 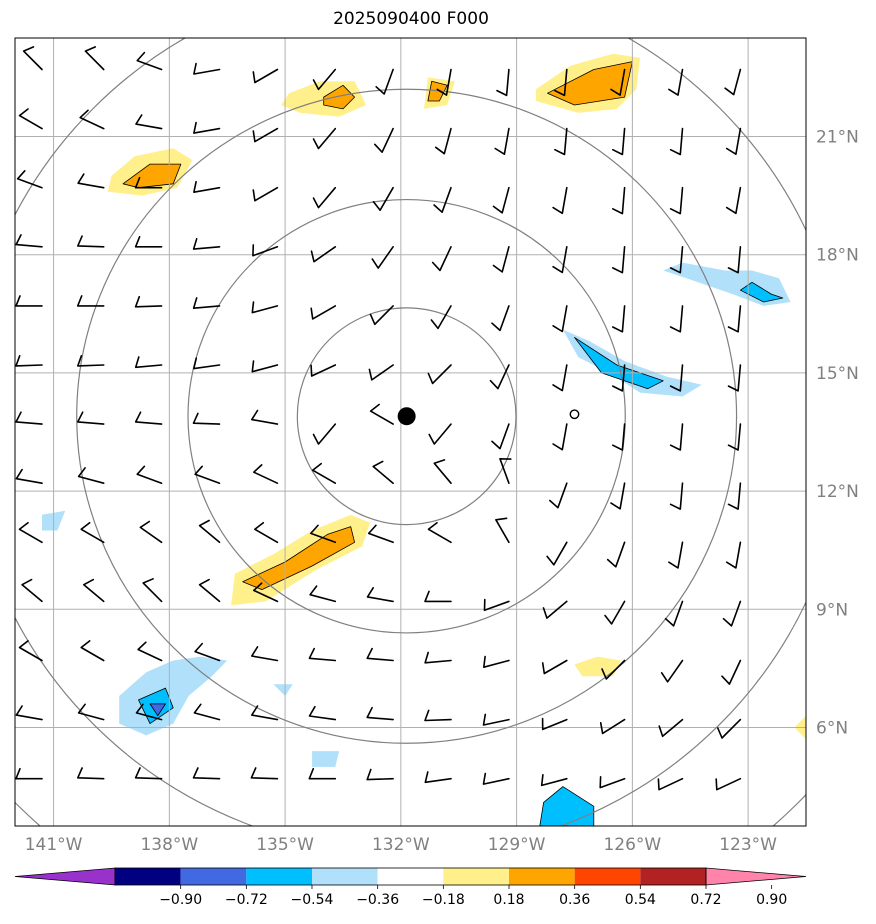 What do you see at coordinates (411, 19) in the screenshot?
I see `map-title: 2025090400 F000` at bounding box center [411, 19].